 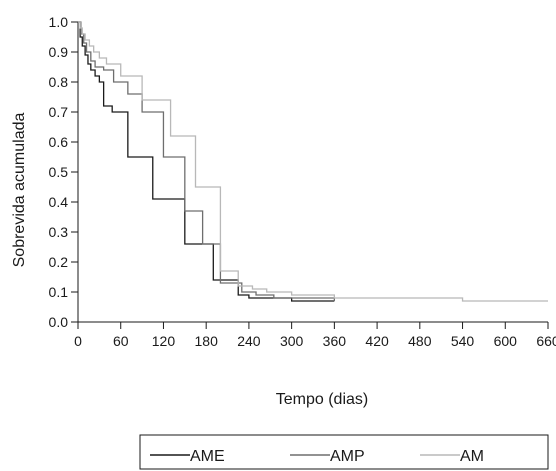 I want to click on y-tick-label: 0.0, so click(x=59, y=322).